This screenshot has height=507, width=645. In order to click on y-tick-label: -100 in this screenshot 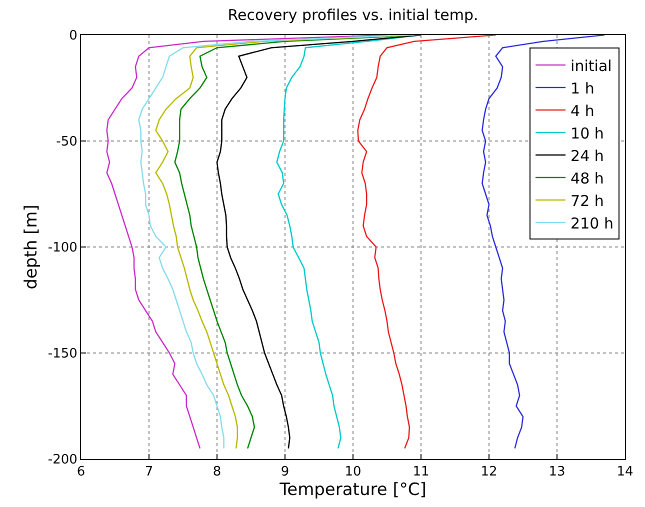, I will do `click(63, 248)`.